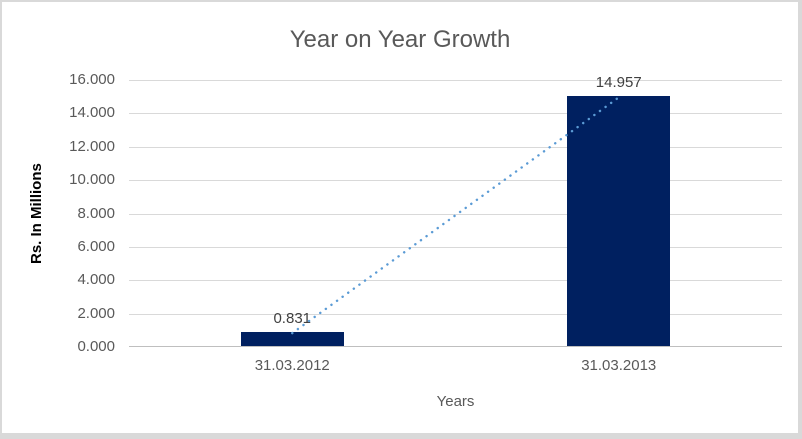 The image size is (802, 439). What do you see at coordinates (92, 180) in the screenshot?
I see `y-axis-tick-label: 10.000` at bounding box center [92, 180].